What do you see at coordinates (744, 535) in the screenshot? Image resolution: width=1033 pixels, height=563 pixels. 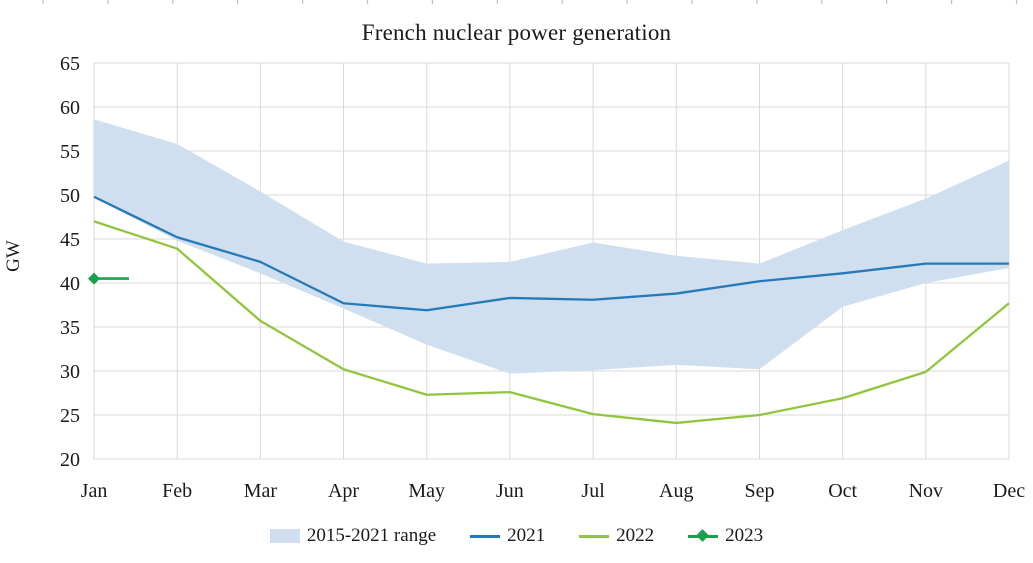 I see `legend-label-2023: 2023` at bounding box center [744, 535].